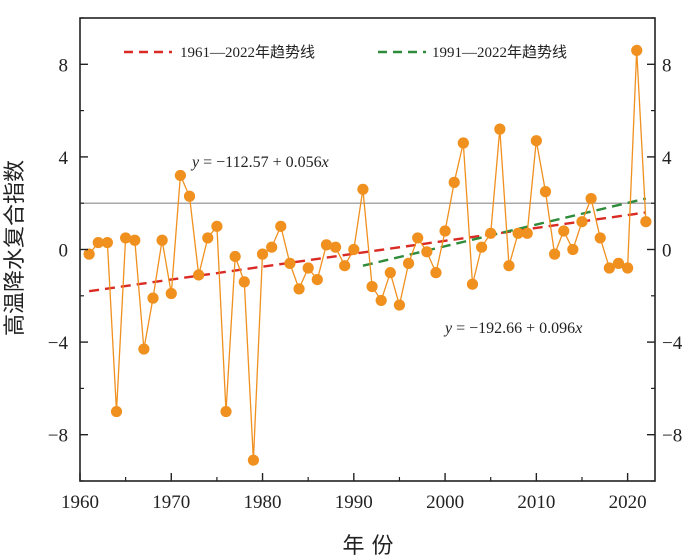  What do you see at coordinates (672, 436) in the screenshot?
I see `y-tick-label-right: −8` at bounding box center [672, 436].